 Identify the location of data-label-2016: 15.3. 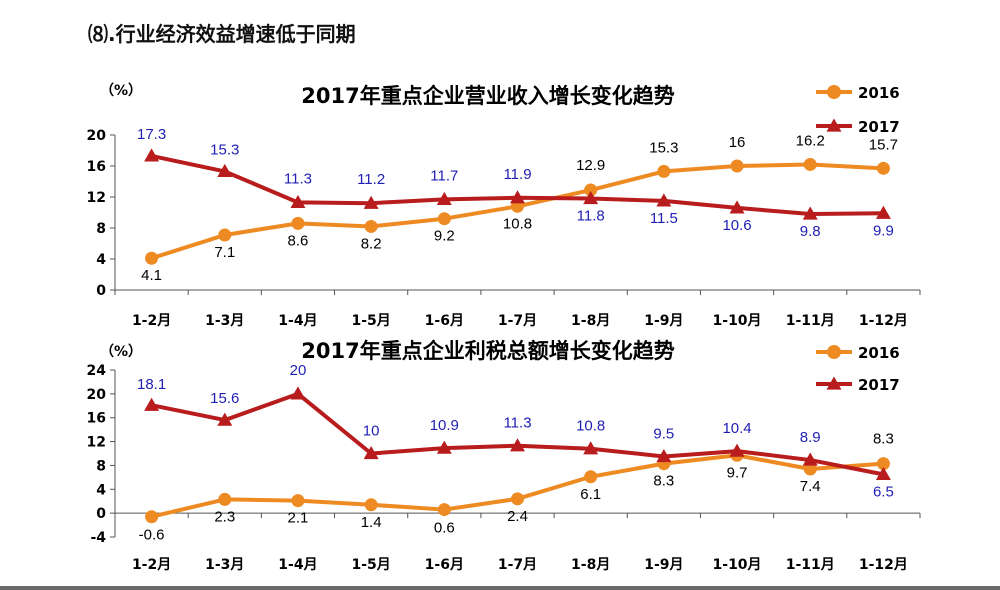
(663, 147).